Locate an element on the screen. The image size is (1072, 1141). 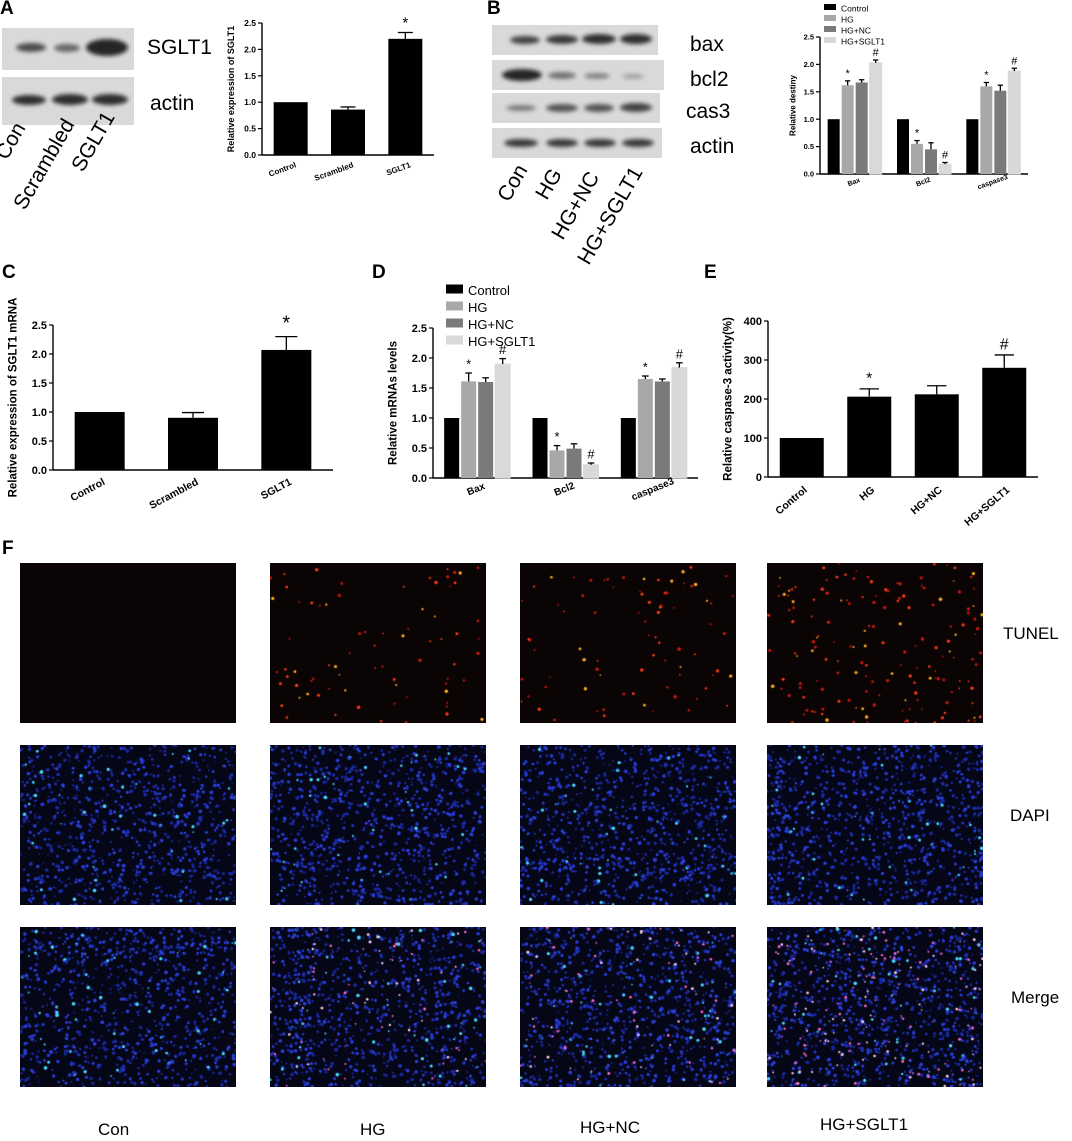
B_bar-legend-label: HG is located at coordinates (847, 20).